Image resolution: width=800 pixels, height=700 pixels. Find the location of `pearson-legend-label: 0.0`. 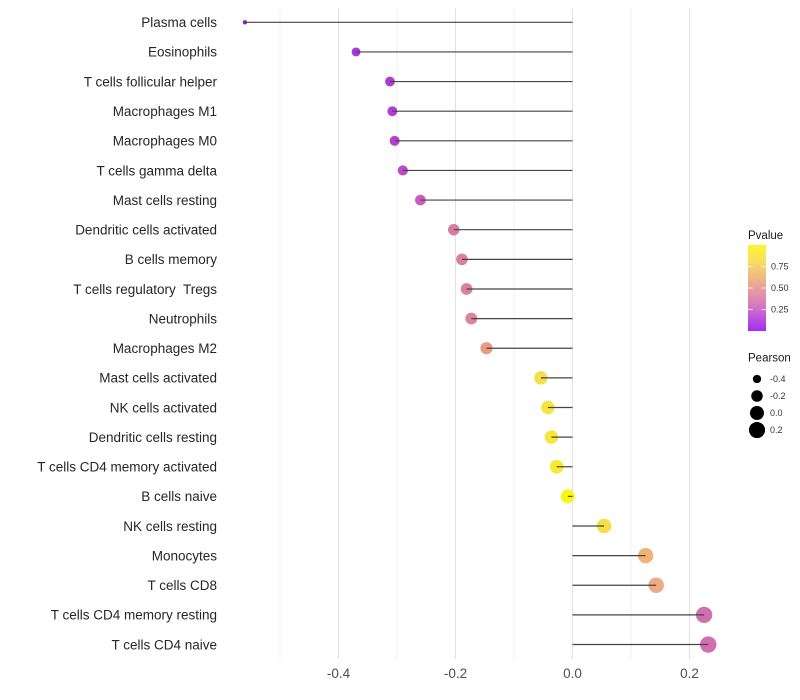

pearson-legend-label: 0.0 is located at coordinates (776, 413).